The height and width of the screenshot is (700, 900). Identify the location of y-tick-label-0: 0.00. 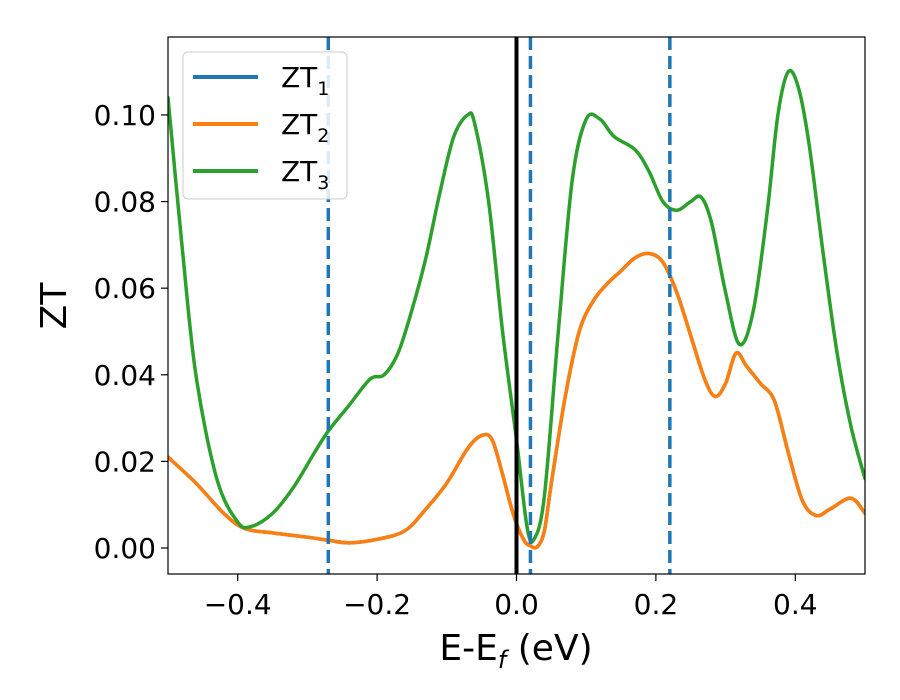
(125, 548).